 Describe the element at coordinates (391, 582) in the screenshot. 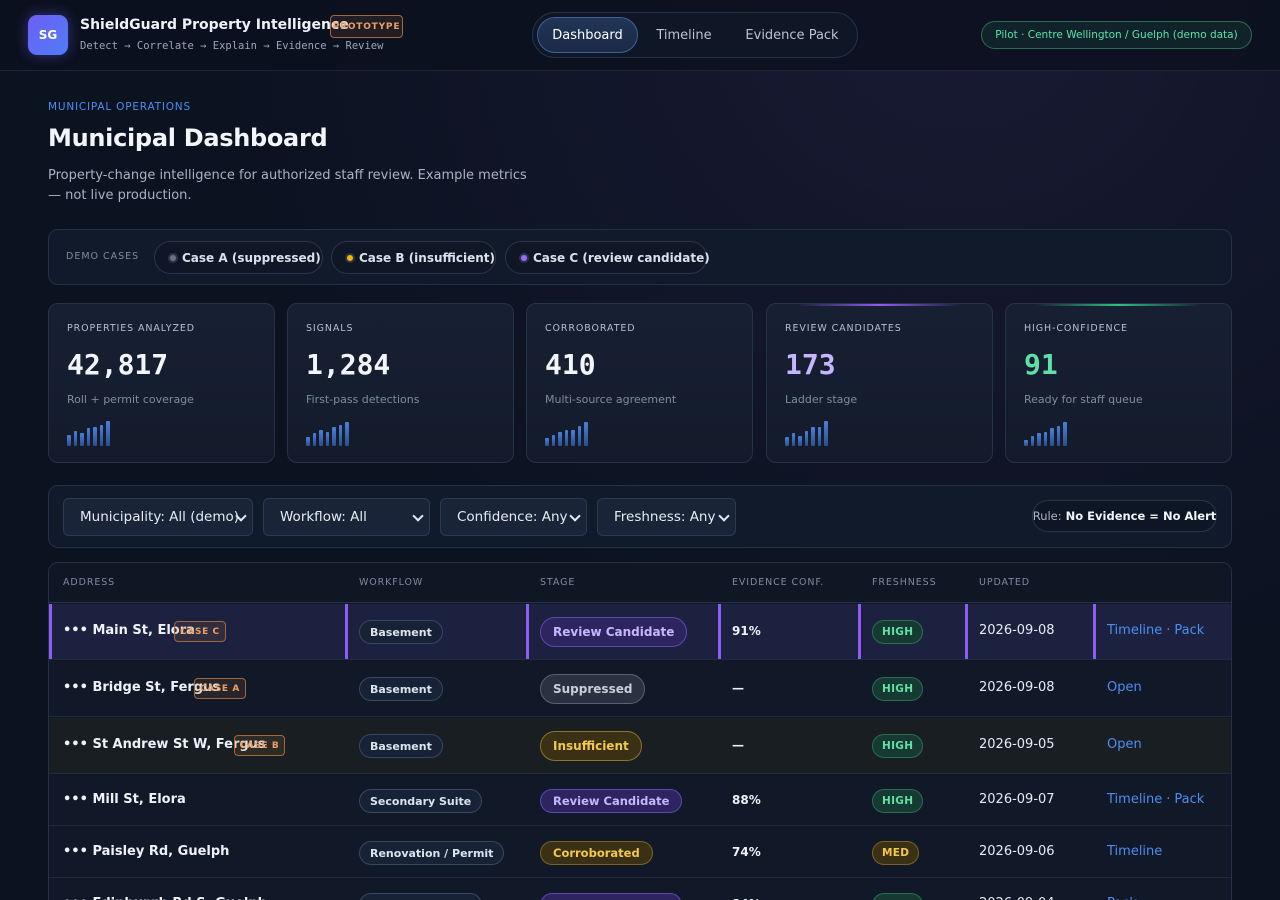

I see `column-header-workflow: WORKFLOW` at that location.